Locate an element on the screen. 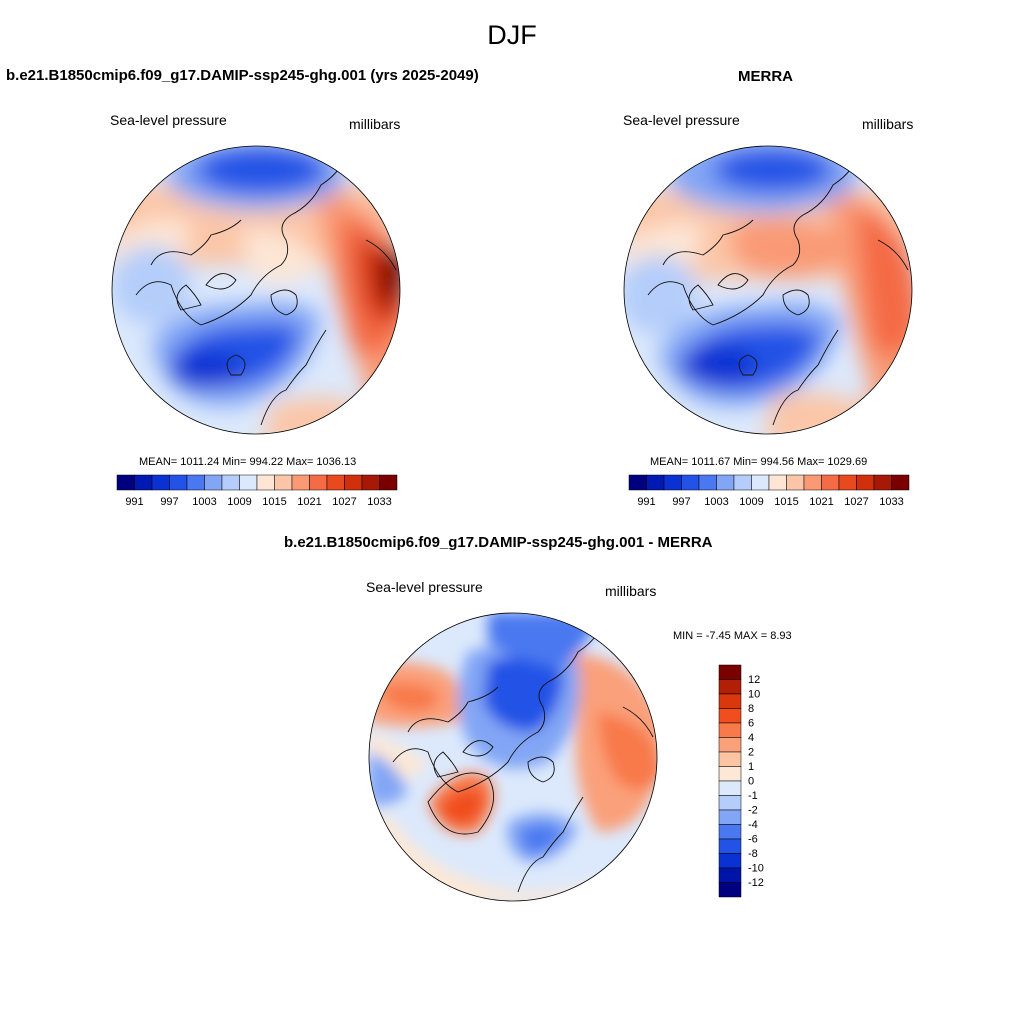 Image resolution: width=1024 pixels, height=1024 pixels. colorbar-tick-label: -6 is located at coordinates (753, 840).